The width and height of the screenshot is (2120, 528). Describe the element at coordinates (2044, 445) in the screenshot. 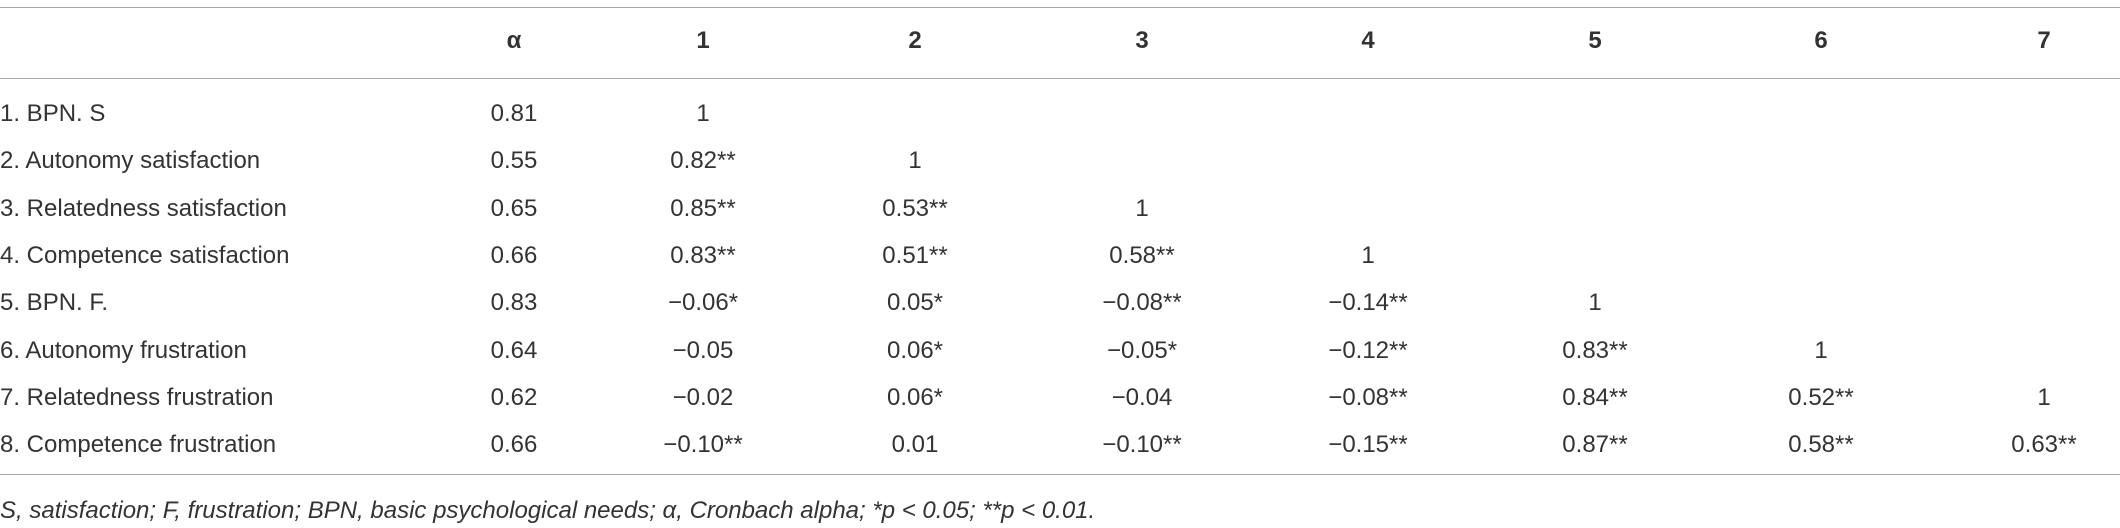

I see `cell: 0.63**` at that location.